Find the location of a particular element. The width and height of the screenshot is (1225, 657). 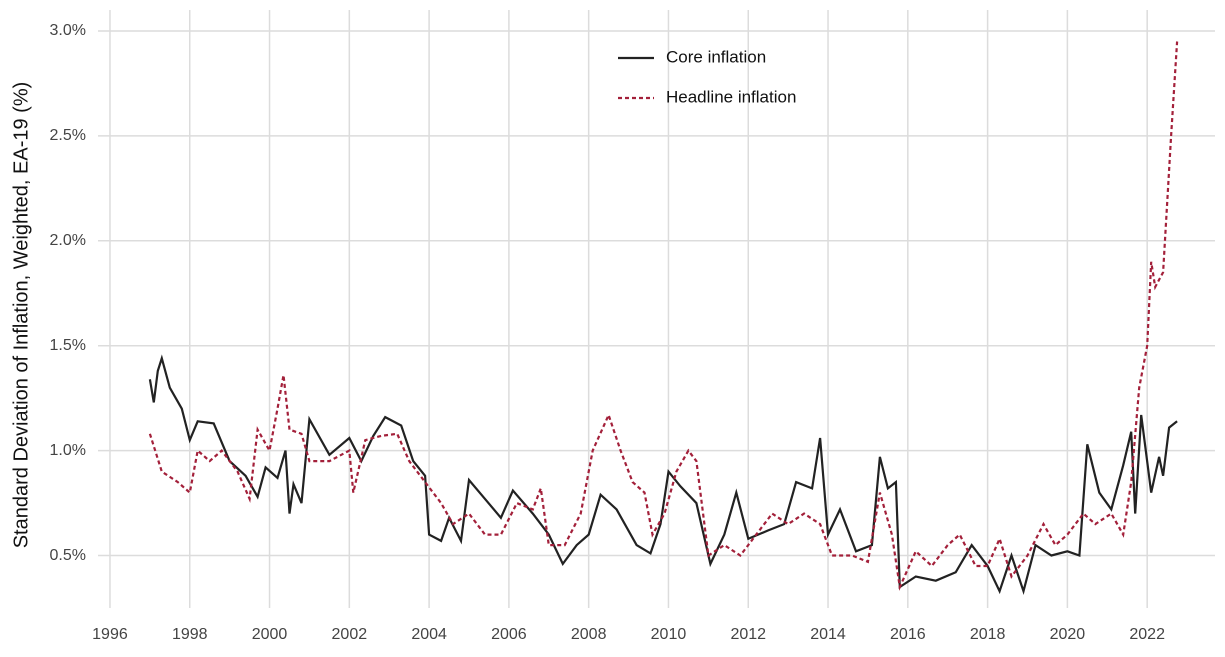

x-tick-label: 2010 is located at coordinates (669, 634).